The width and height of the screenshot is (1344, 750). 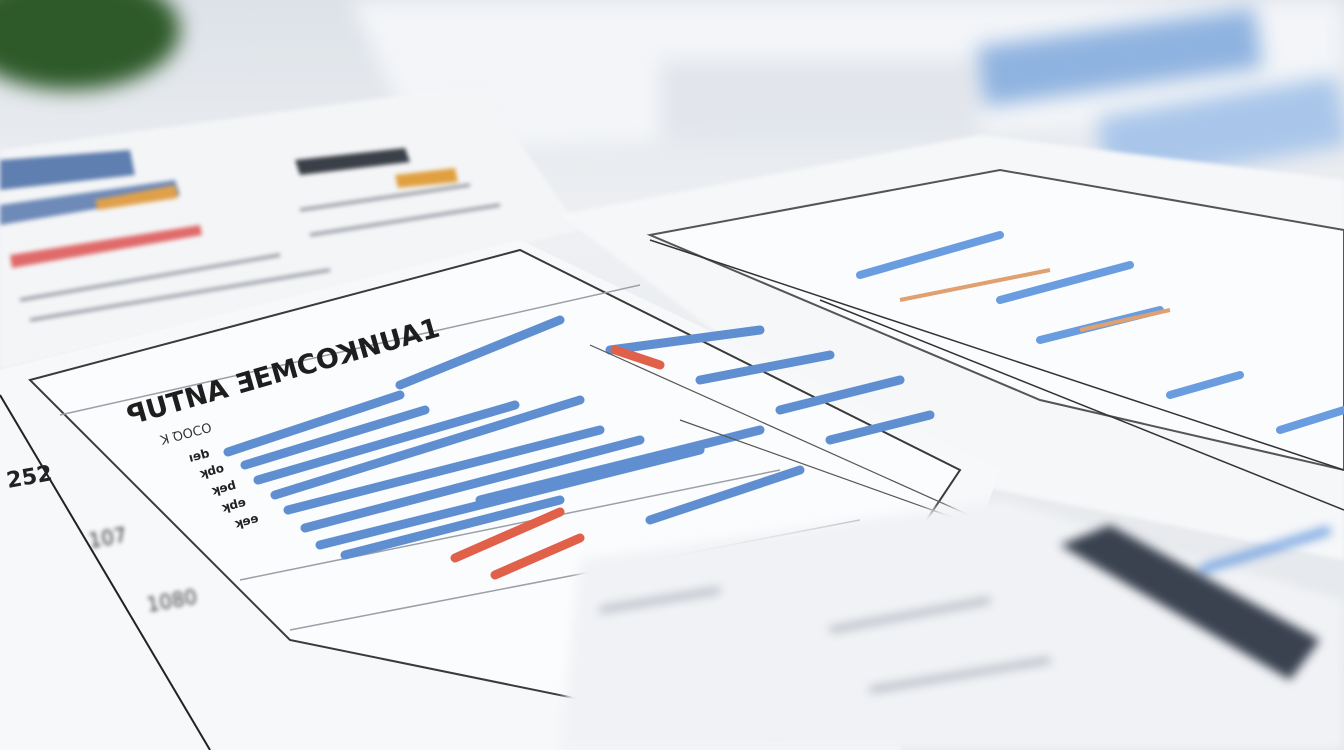 I want to click on row-label: ʞdɘ, so click(x=233, y=505).